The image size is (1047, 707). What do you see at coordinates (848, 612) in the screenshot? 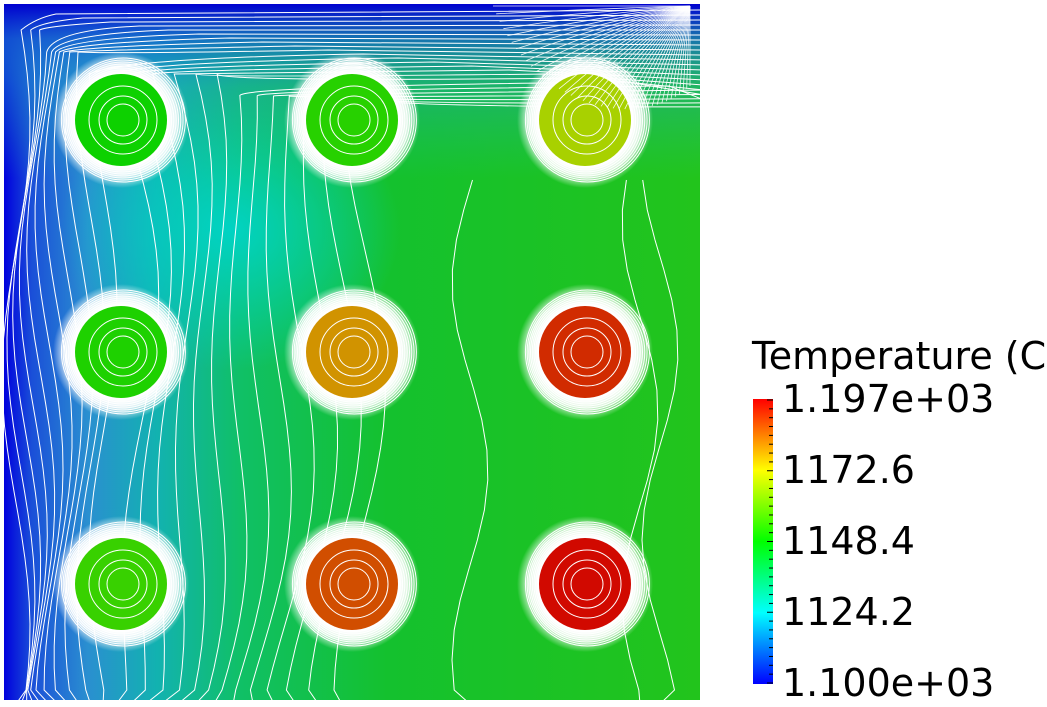
I see `legend-tick-label: 1124.2` at bounding box center [848, 612].